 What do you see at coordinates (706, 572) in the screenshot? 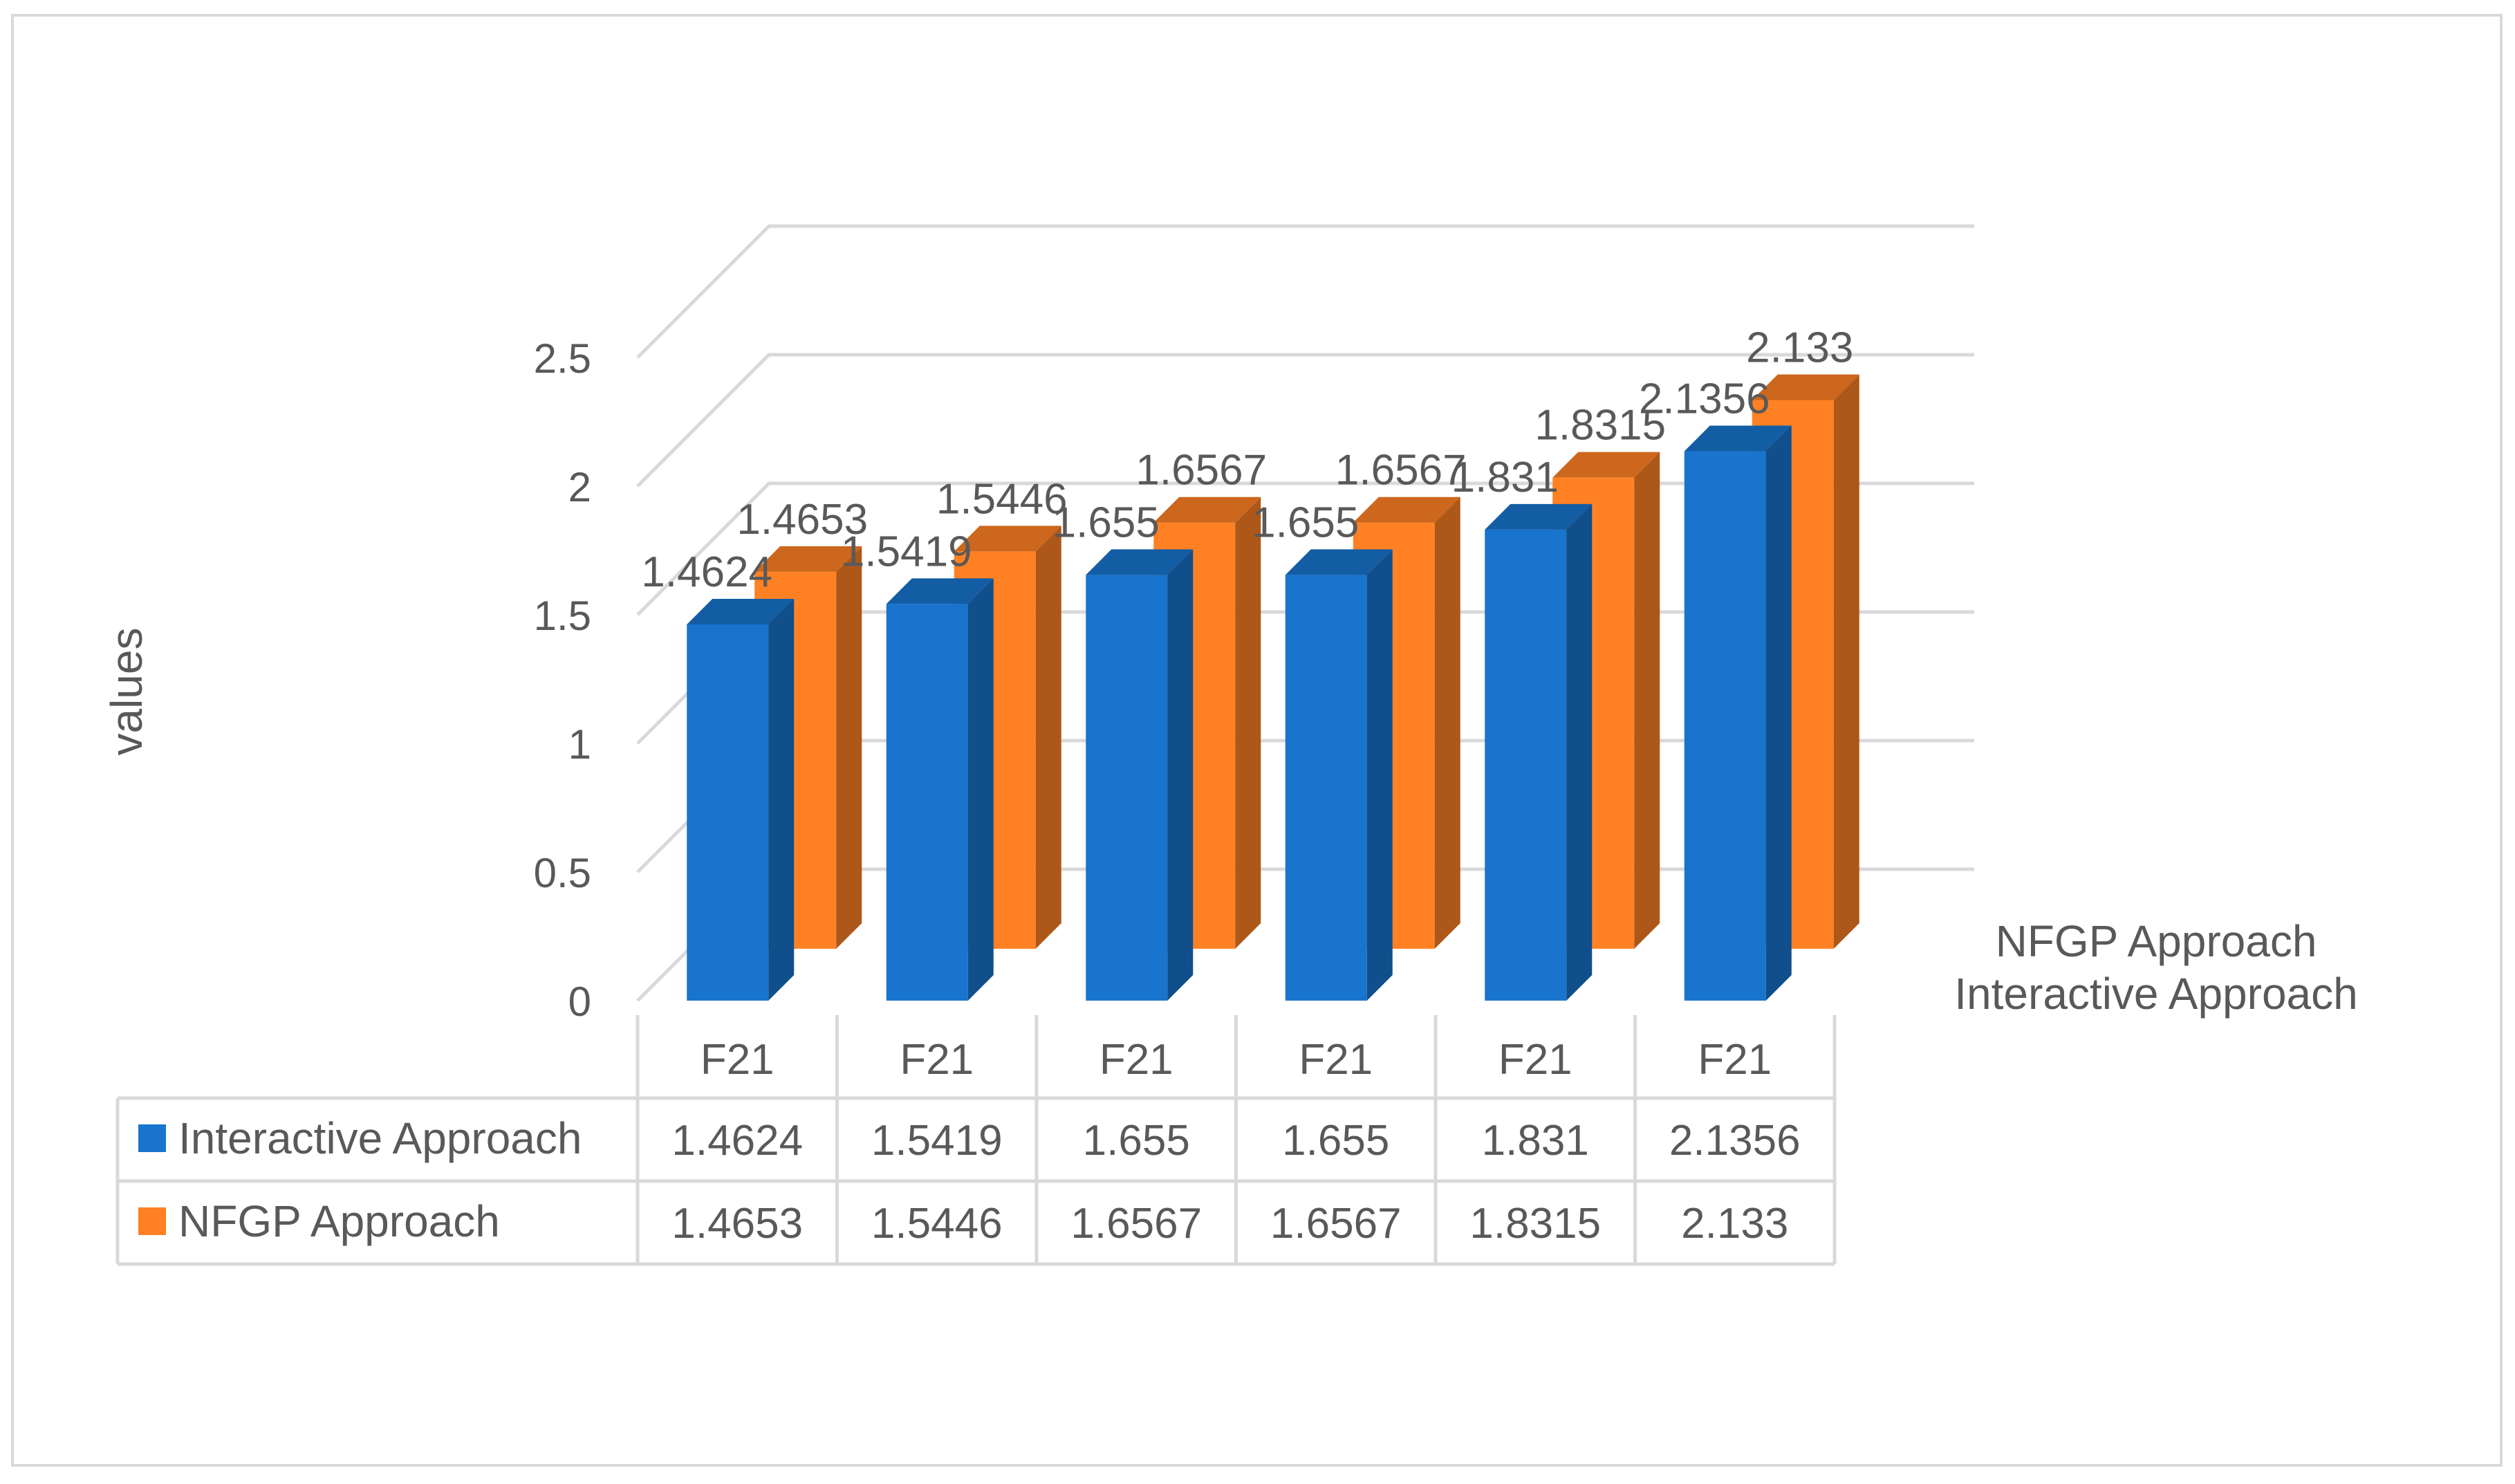
I see `data-label: 1.4624` at bounding box center [706, 572].